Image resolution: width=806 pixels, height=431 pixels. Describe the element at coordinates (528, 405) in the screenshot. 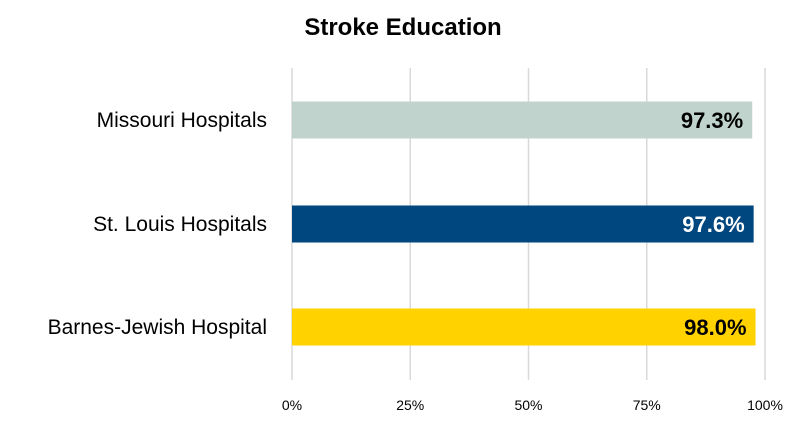

I see `x-tick-label: 50%` at that location.